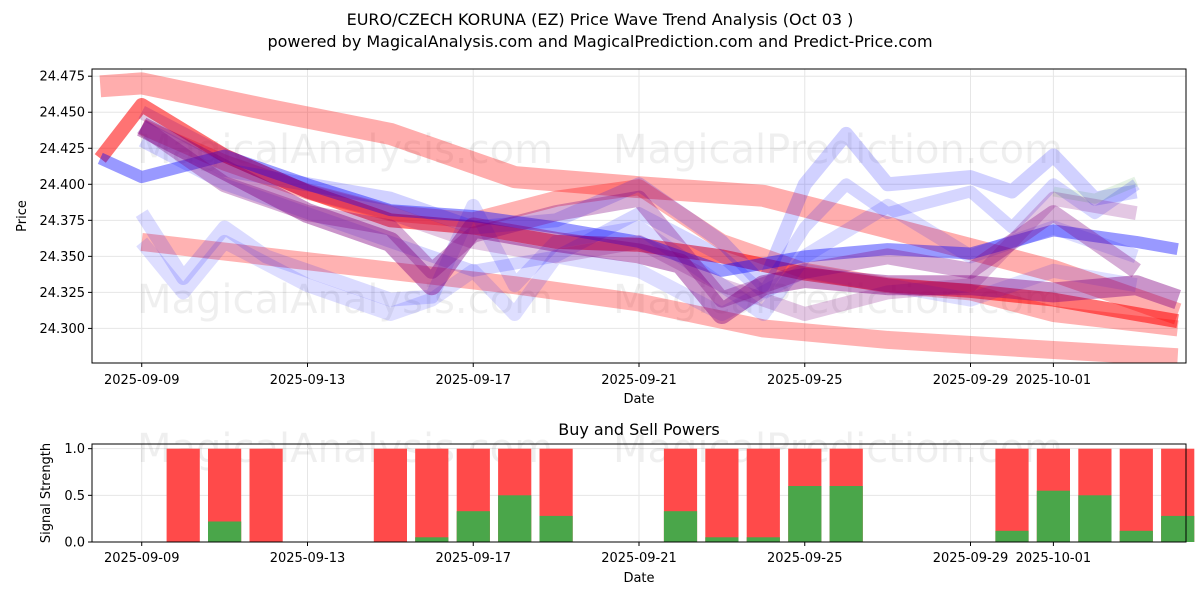 The image size is (1200, 600). Describe the element at coordinates (680, 495) in the screenshot. I see `powers-bars` at that location.